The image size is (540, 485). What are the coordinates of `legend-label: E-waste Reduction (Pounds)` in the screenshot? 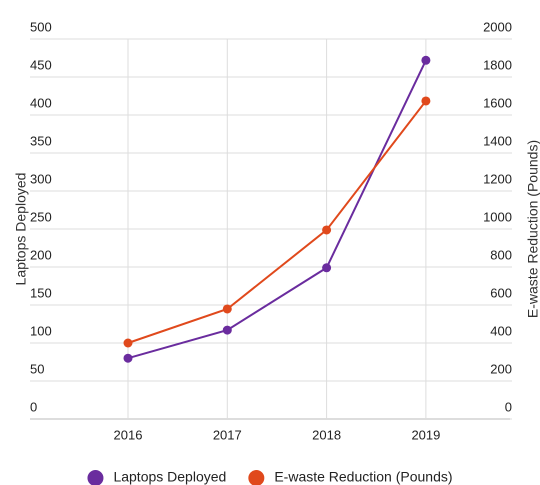 It's located at (363, 477).